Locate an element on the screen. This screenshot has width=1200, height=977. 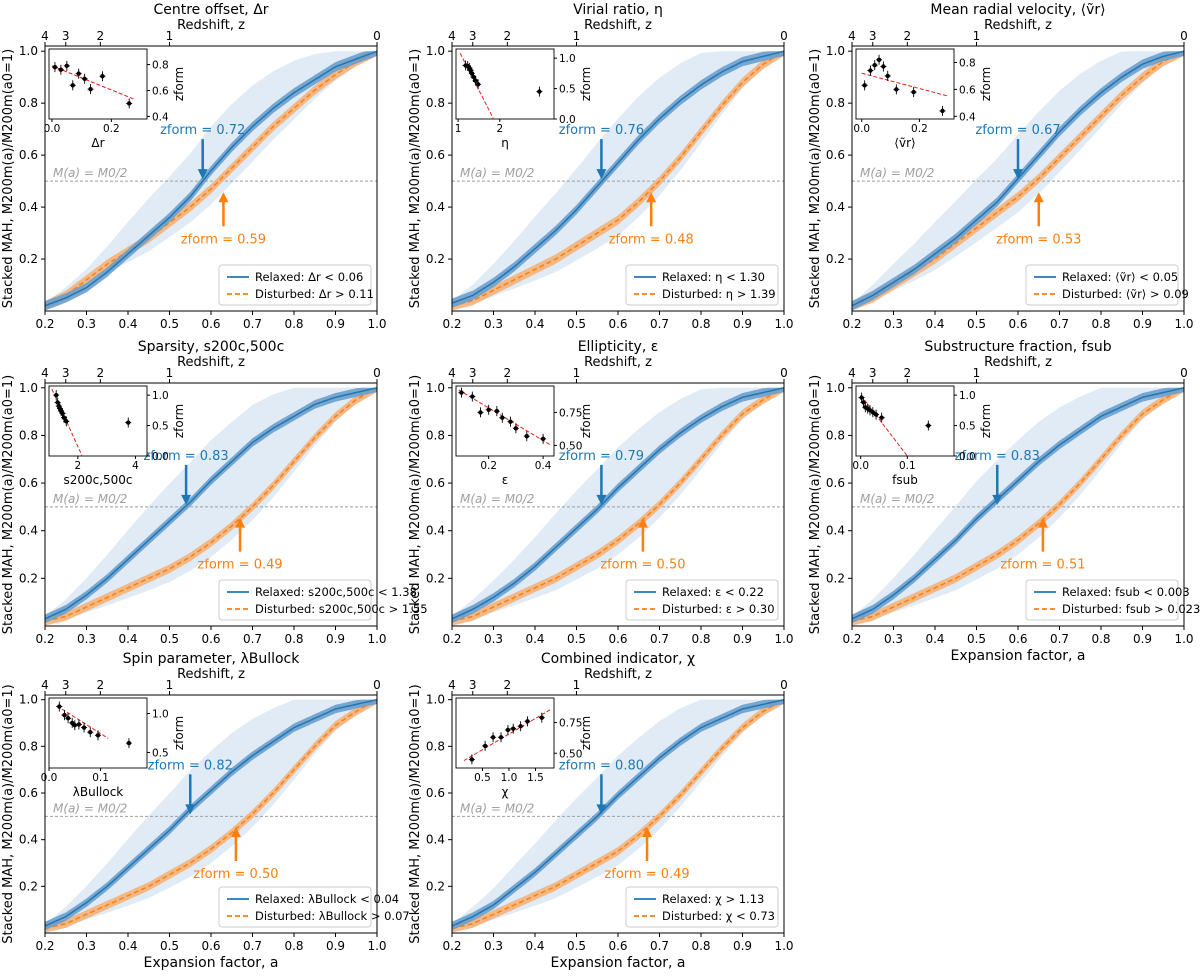
x-tick-label: 0.7 is located at coordinates (252, 639).